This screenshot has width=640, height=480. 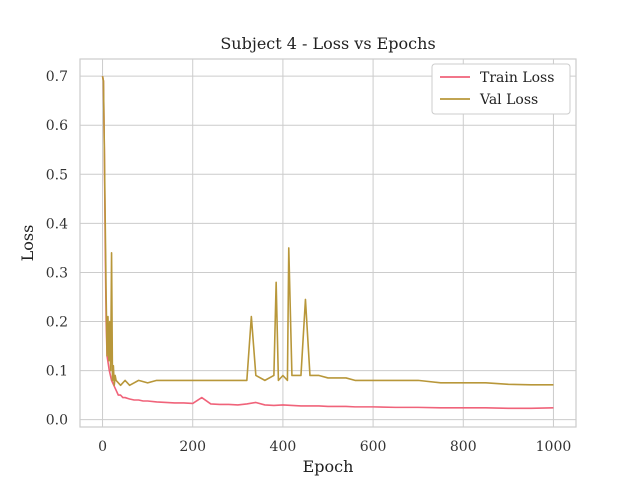 What do you see at coordinates (463, 447) in the screenshot?
I see `x-tick-label: 800` at bounding box center [463, 447].